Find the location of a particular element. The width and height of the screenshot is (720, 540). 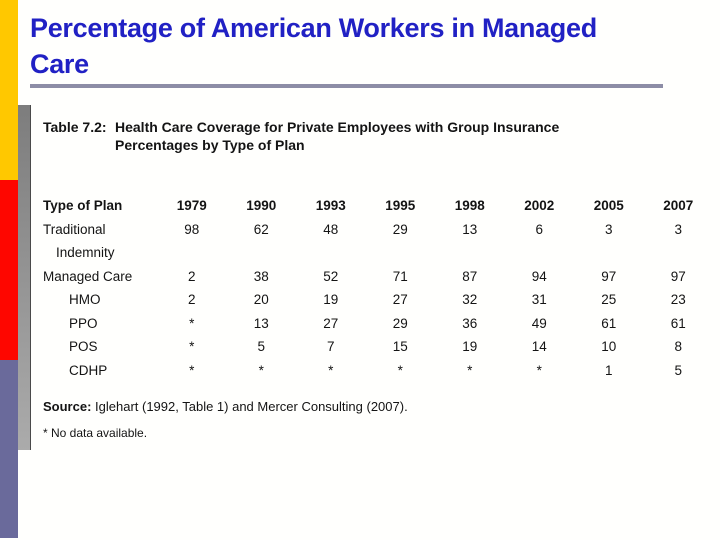

column-header-year: 2005 is located at coordinates (608, 206).